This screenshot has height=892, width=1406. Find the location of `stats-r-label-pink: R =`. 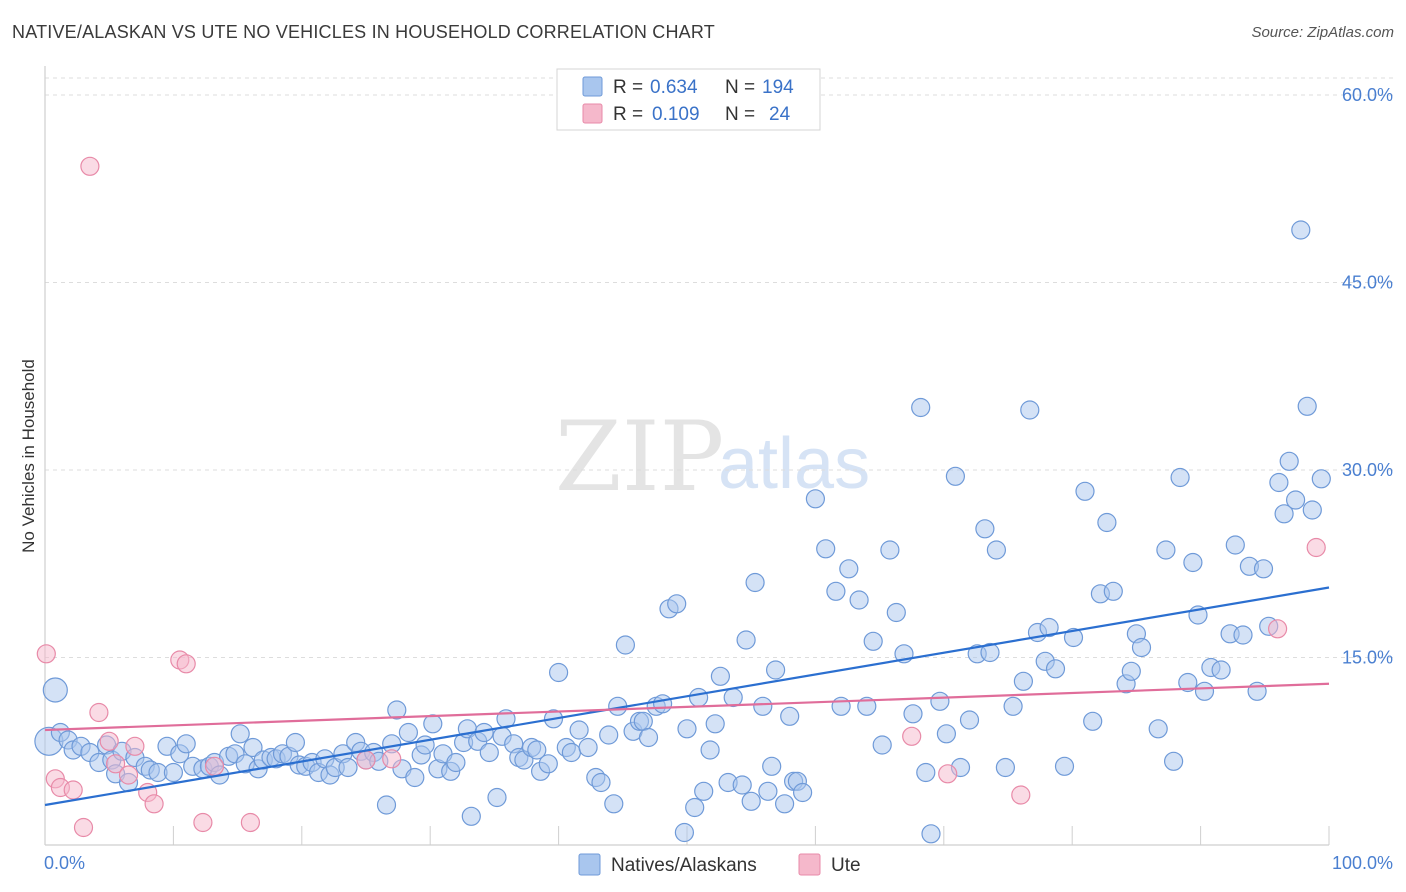

stats-r-label-pink: R = is located at coordinates (628, 114).